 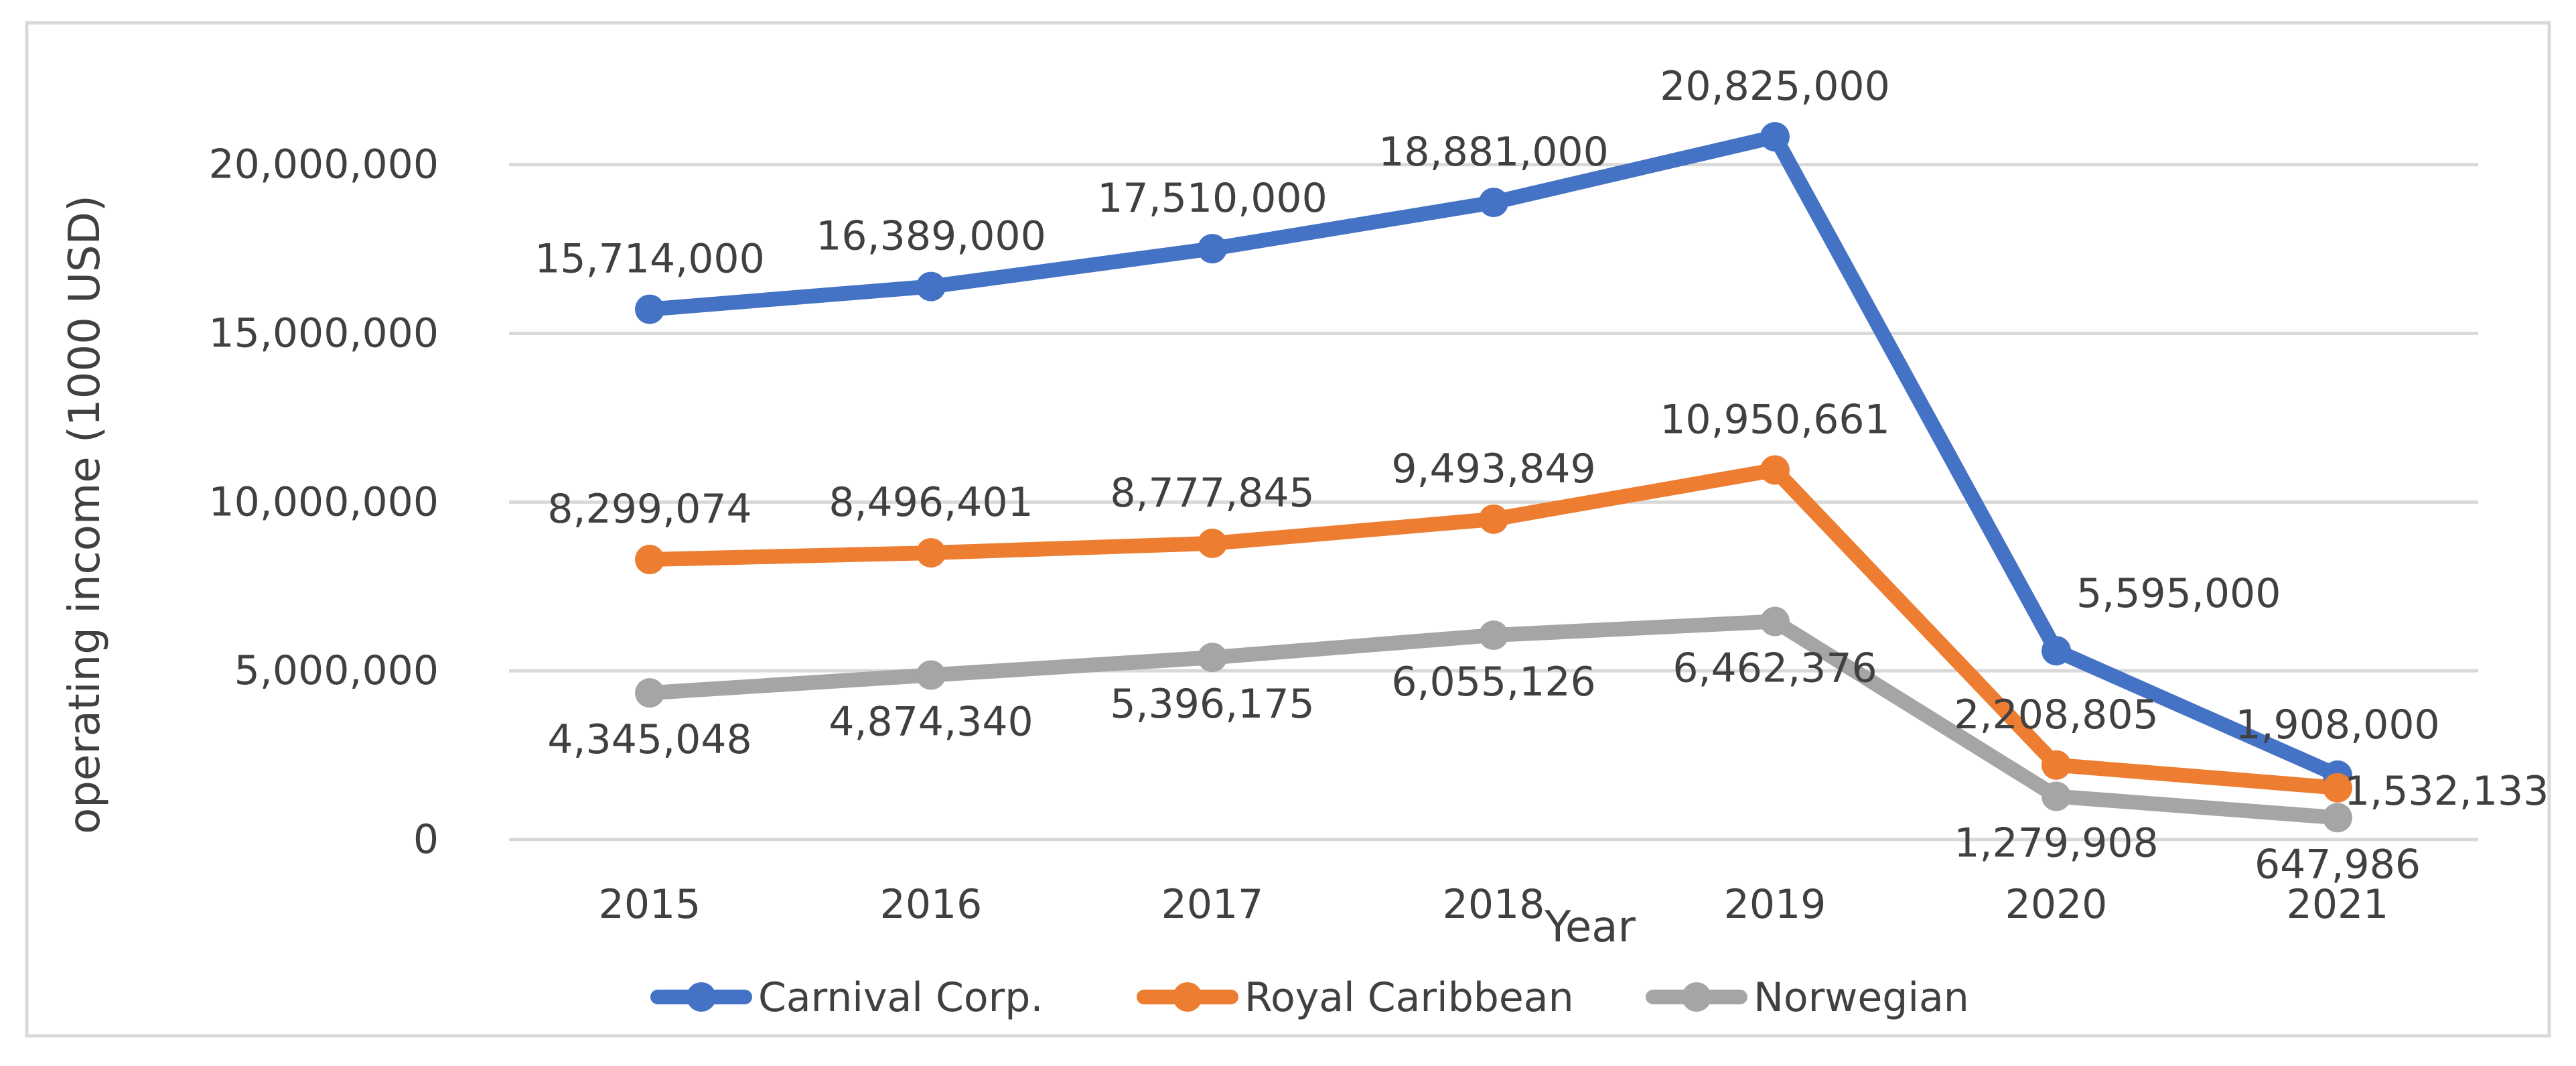 I want to click on marker-carnival-corp-2020, so click(x=2056, y=651).